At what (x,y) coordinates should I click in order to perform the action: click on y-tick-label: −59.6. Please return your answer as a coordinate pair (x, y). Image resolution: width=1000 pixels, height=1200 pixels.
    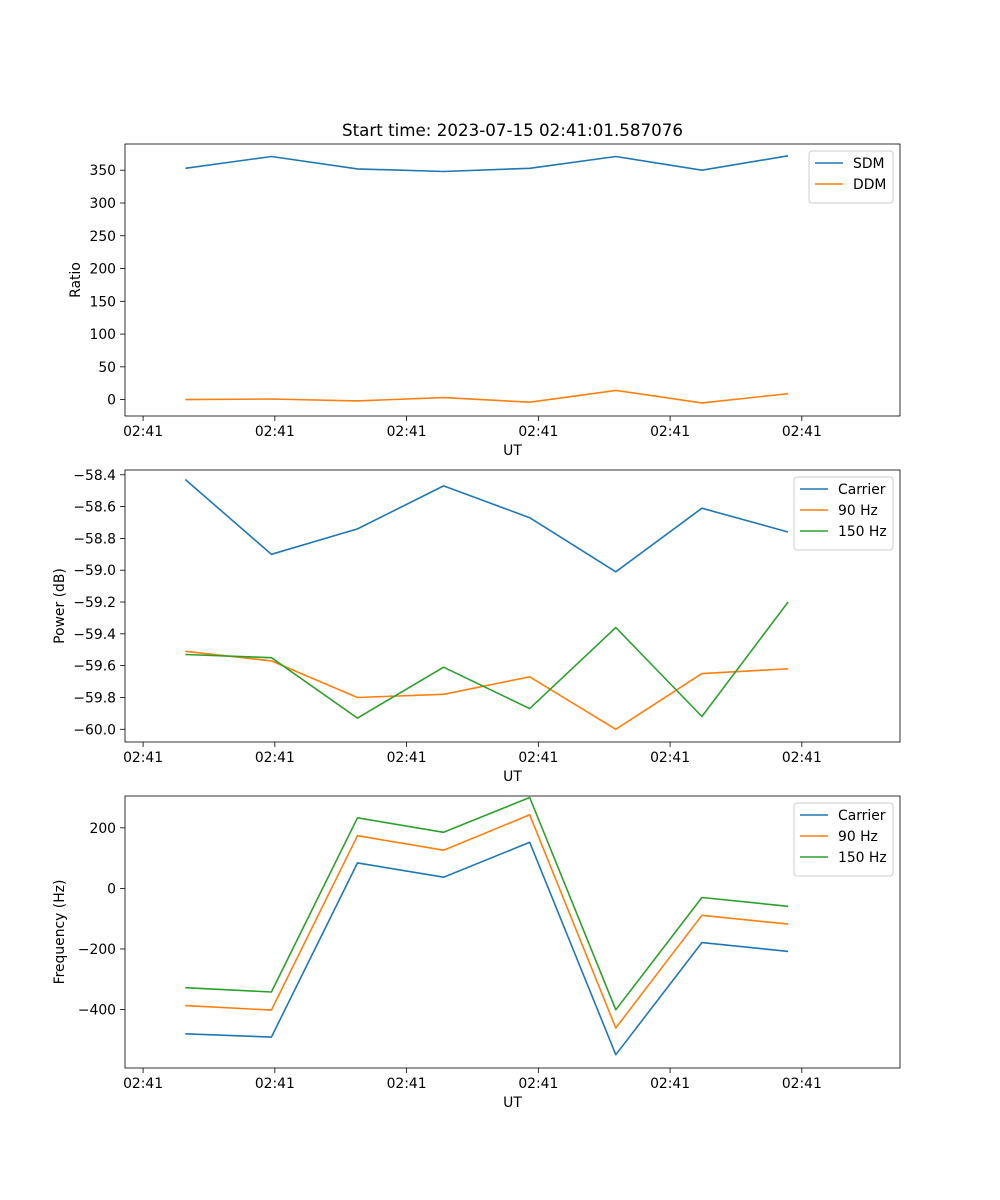
    Looking at the image, I should click on (94, 667).